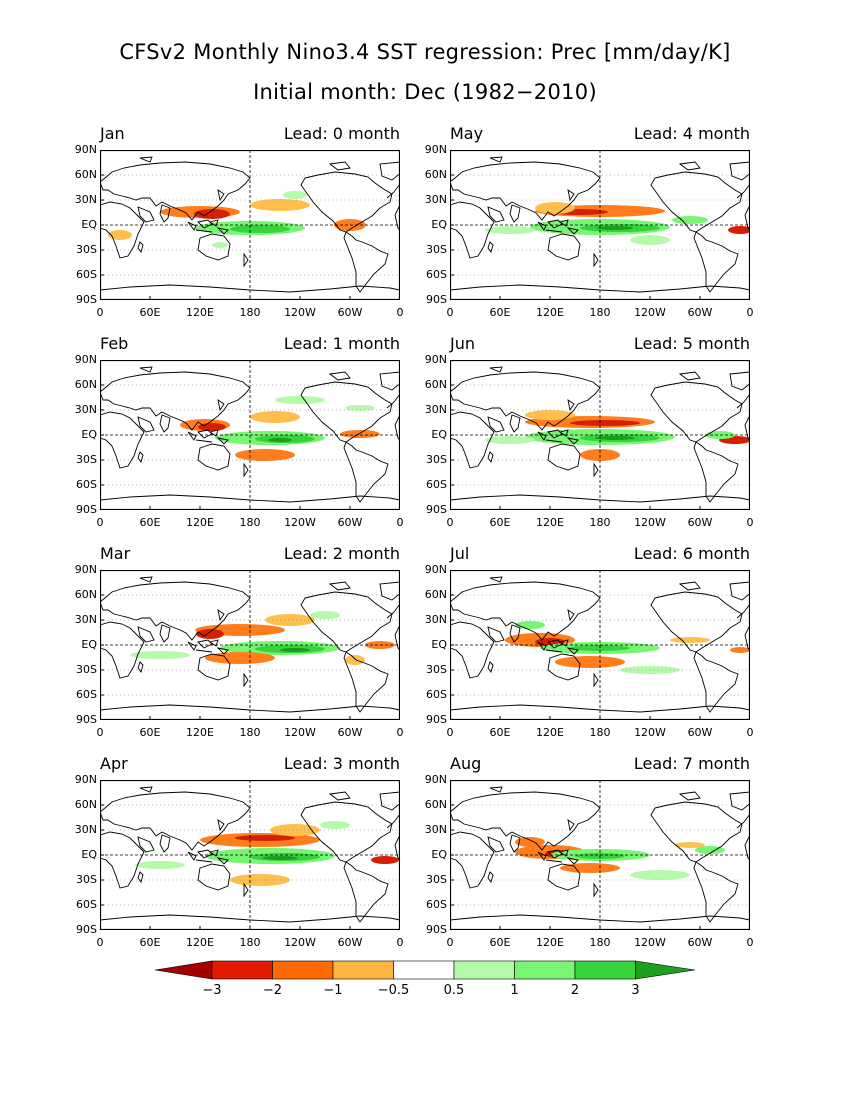 The image size is (850, 1100). I want to click on panel-month-label: Mar, so click(115, 553).